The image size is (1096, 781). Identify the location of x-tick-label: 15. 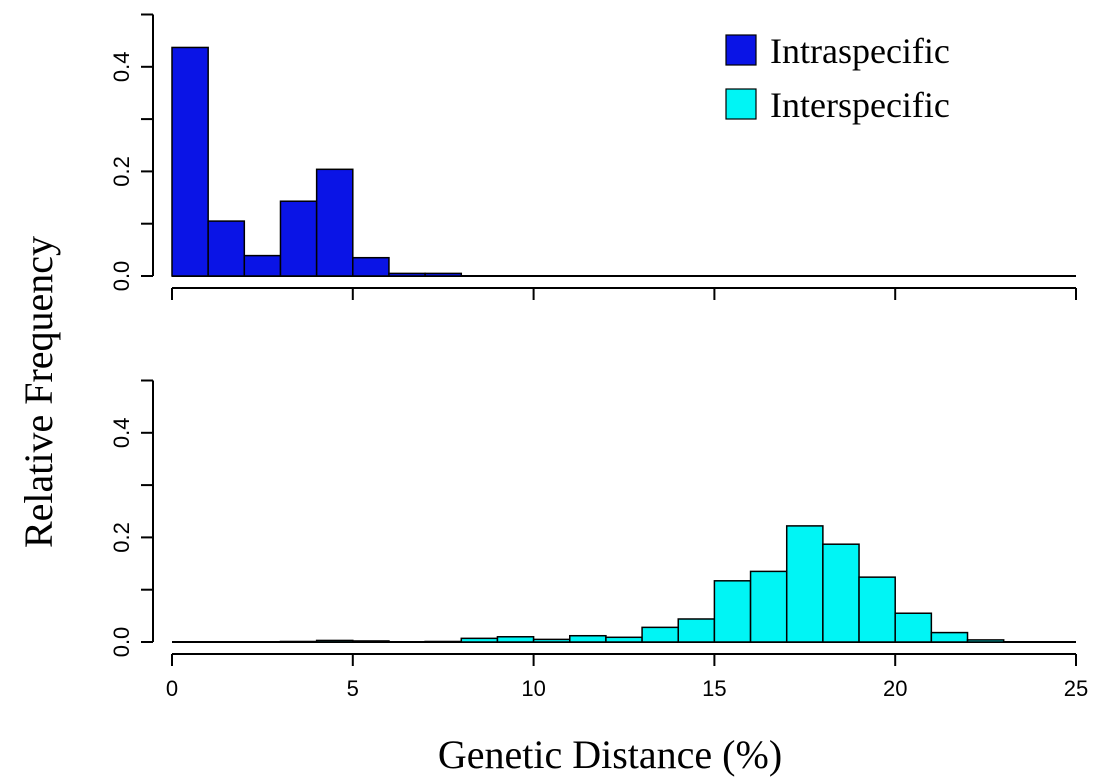
(714, 688).